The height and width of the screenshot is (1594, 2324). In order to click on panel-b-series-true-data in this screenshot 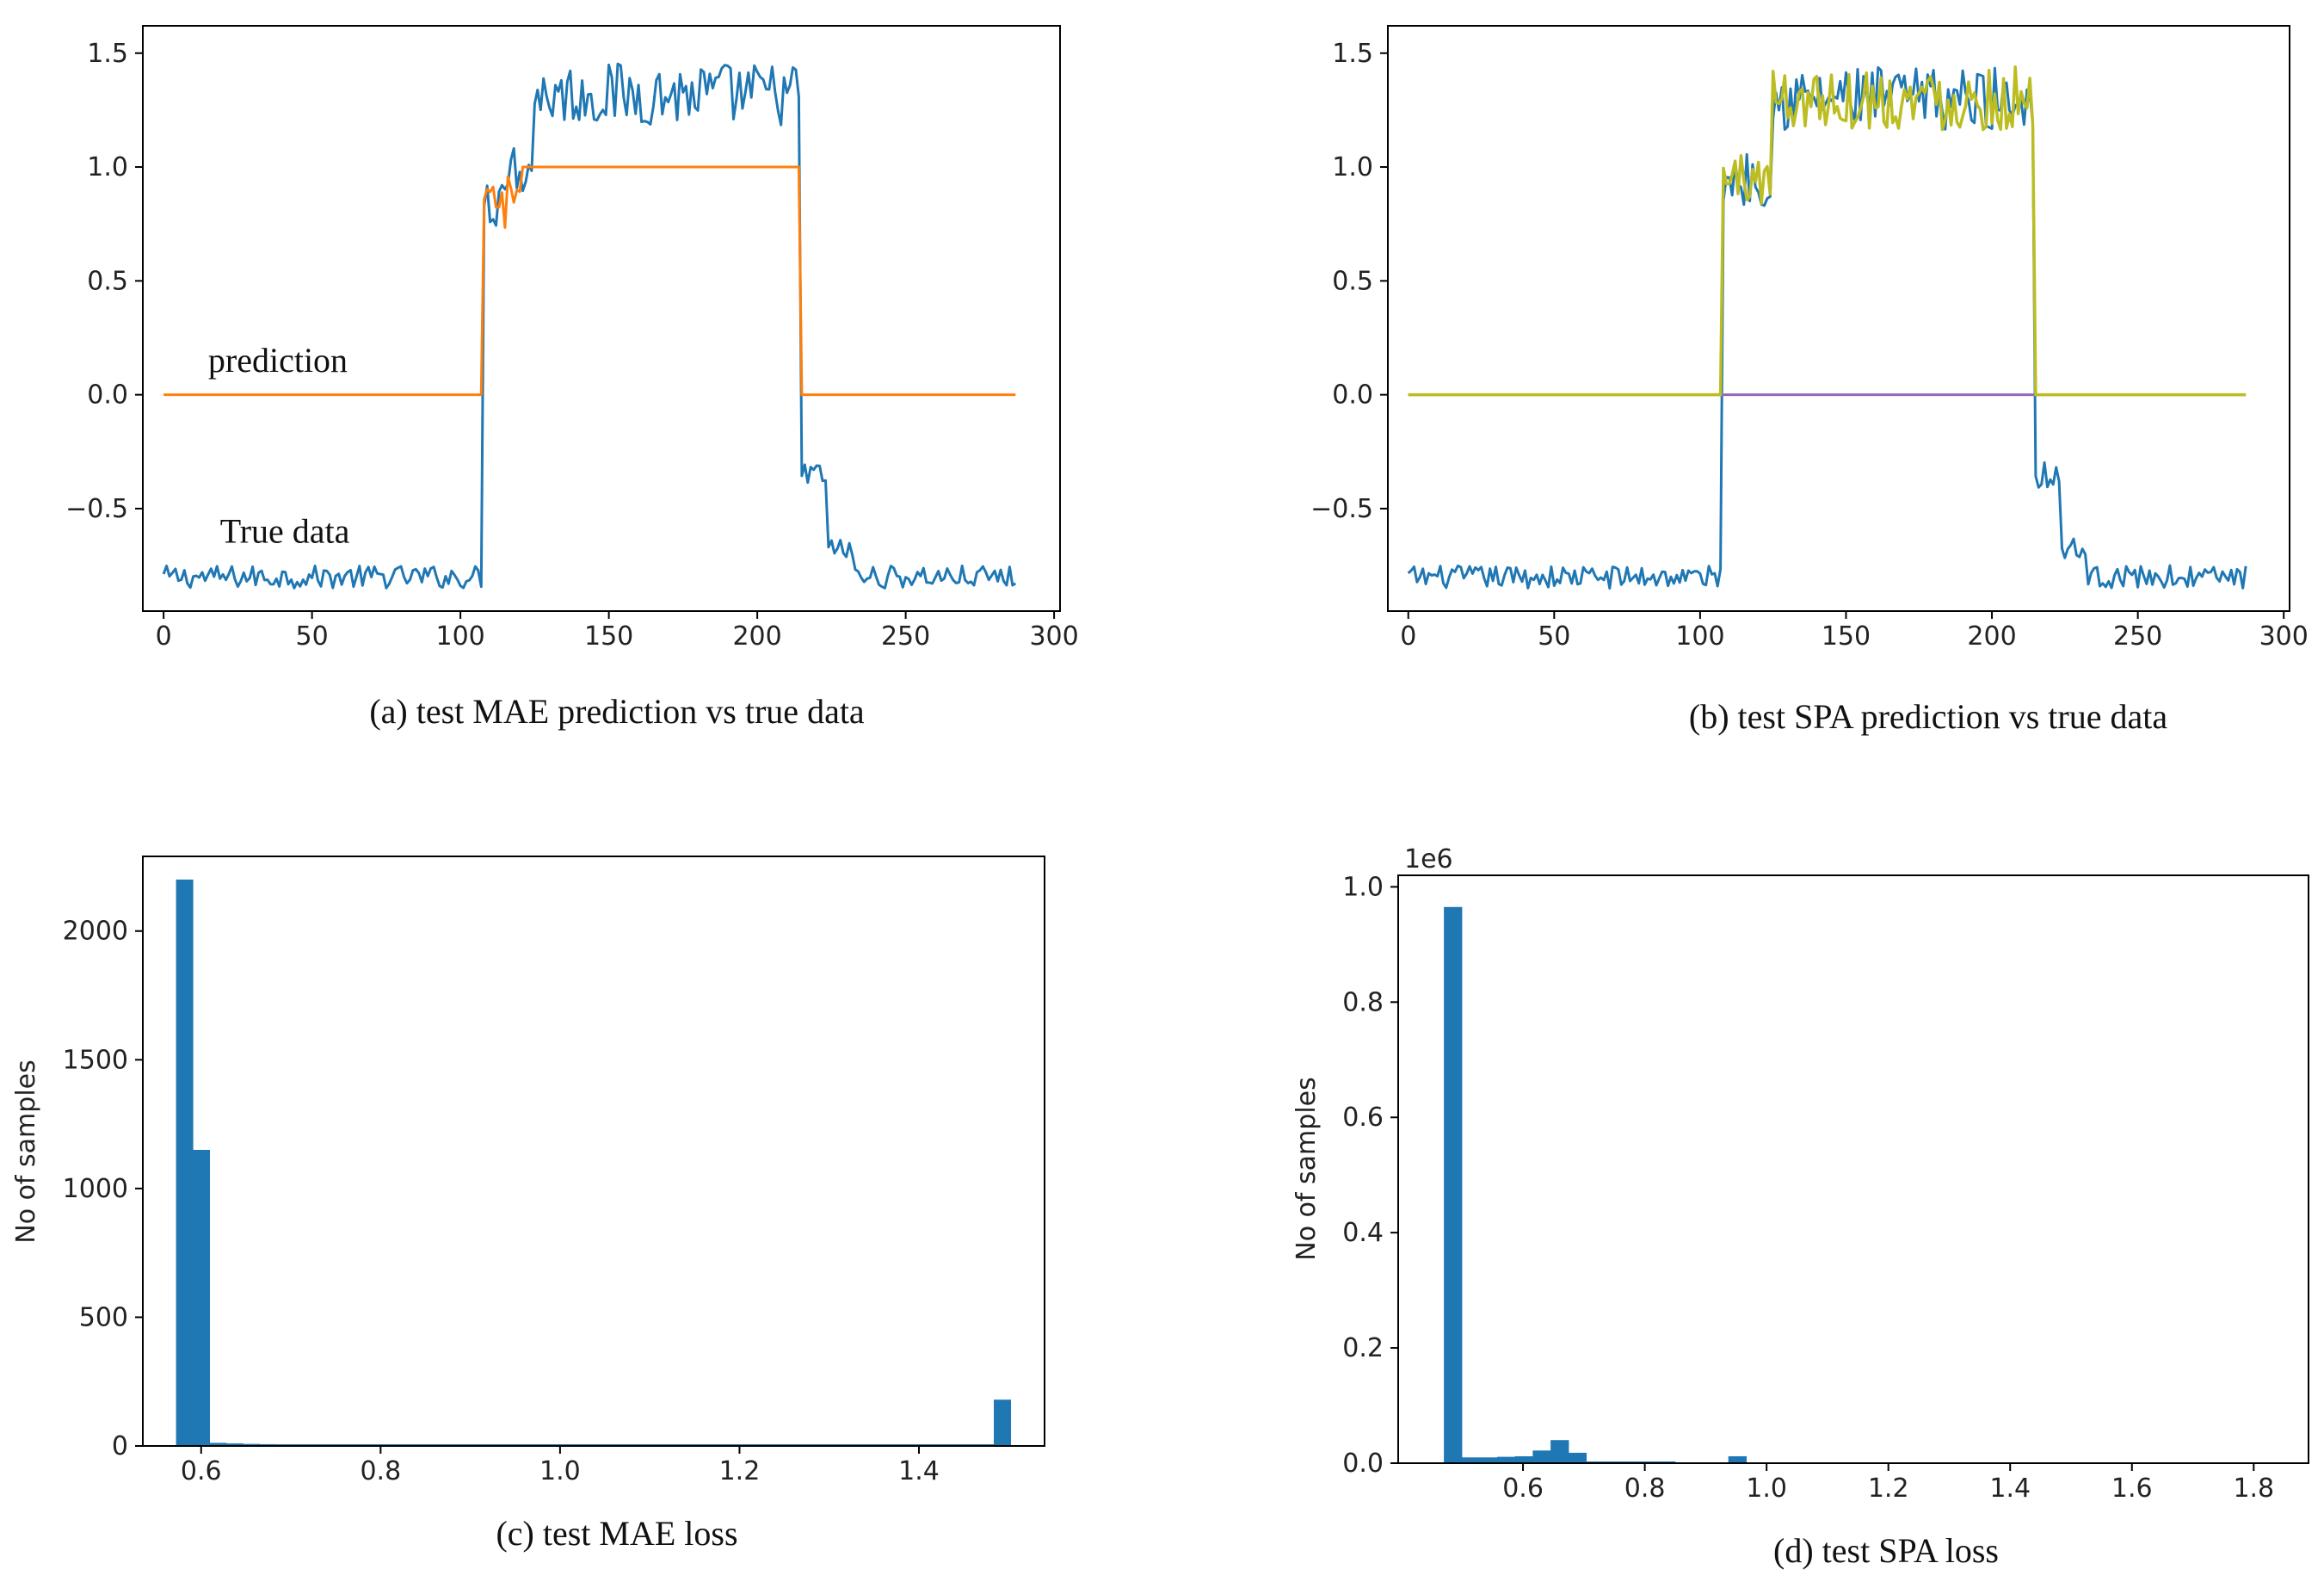, I will do `click(1827, 327)`.